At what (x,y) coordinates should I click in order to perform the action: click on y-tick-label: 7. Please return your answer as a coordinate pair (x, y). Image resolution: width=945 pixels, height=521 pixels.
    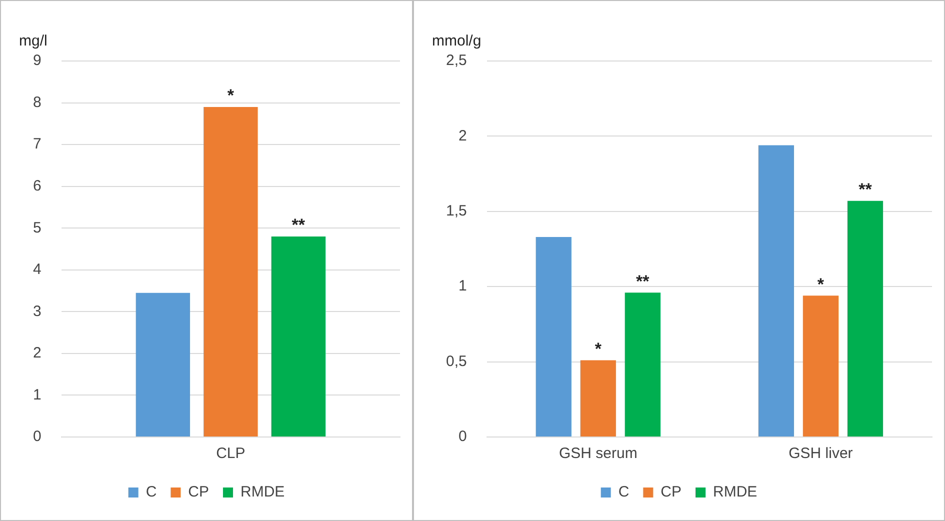
    Looking at the image, I should click on (37, 144).